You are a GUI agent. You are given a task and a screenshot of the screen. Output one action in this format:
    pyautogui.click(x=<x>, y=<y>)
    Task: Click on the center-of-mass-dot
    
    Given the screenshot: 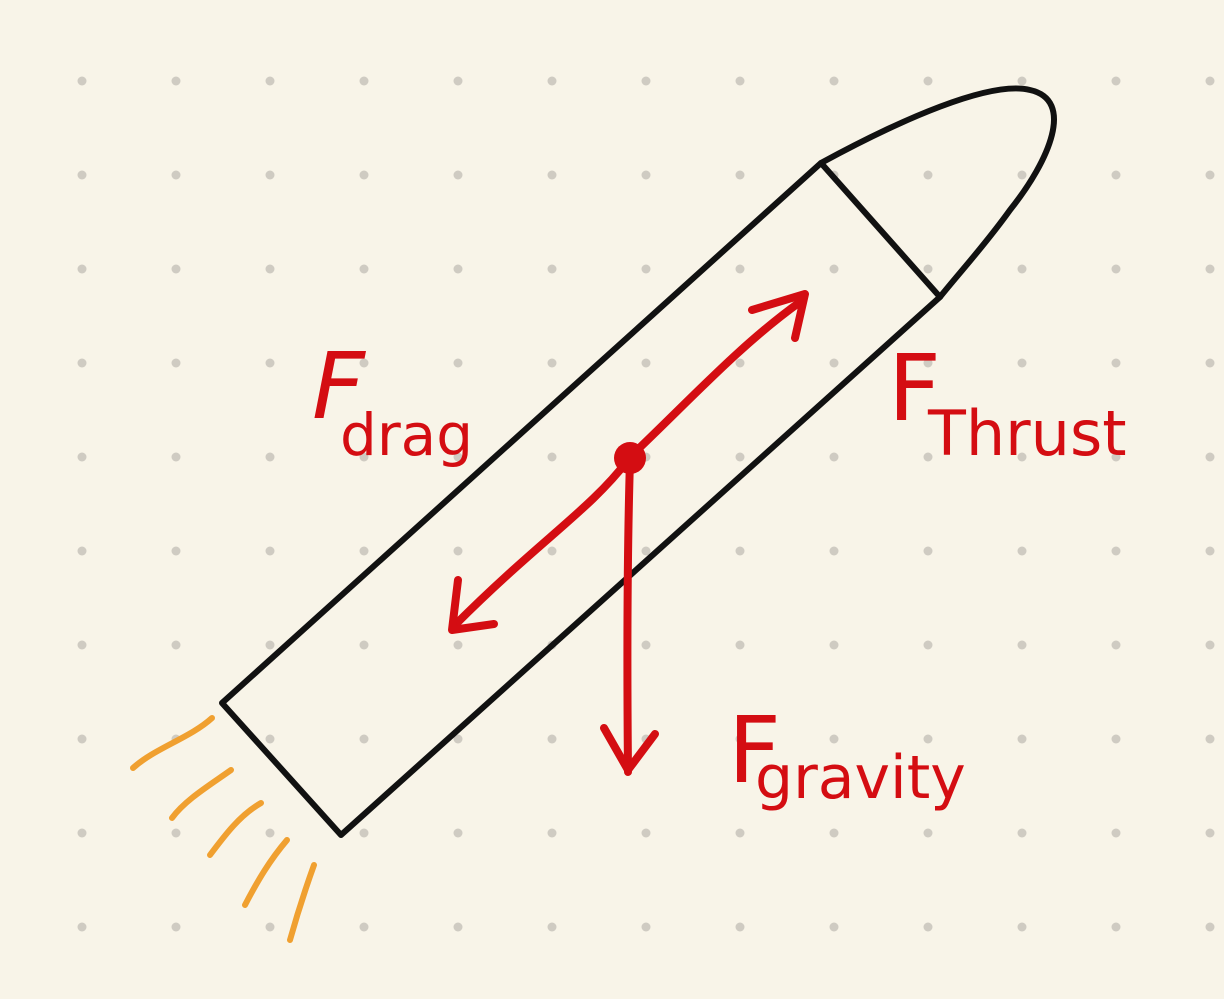 What is the action you would take?
    pyautogui.click(x=630, y=458)
    